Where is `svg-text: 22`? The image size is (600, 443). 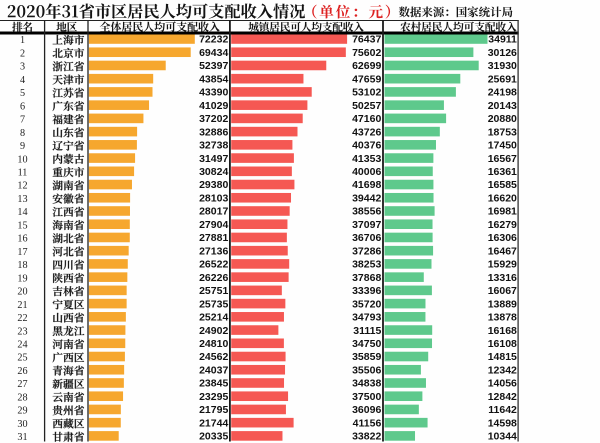
svg-text: 22 is located at coordinates (22, 318).